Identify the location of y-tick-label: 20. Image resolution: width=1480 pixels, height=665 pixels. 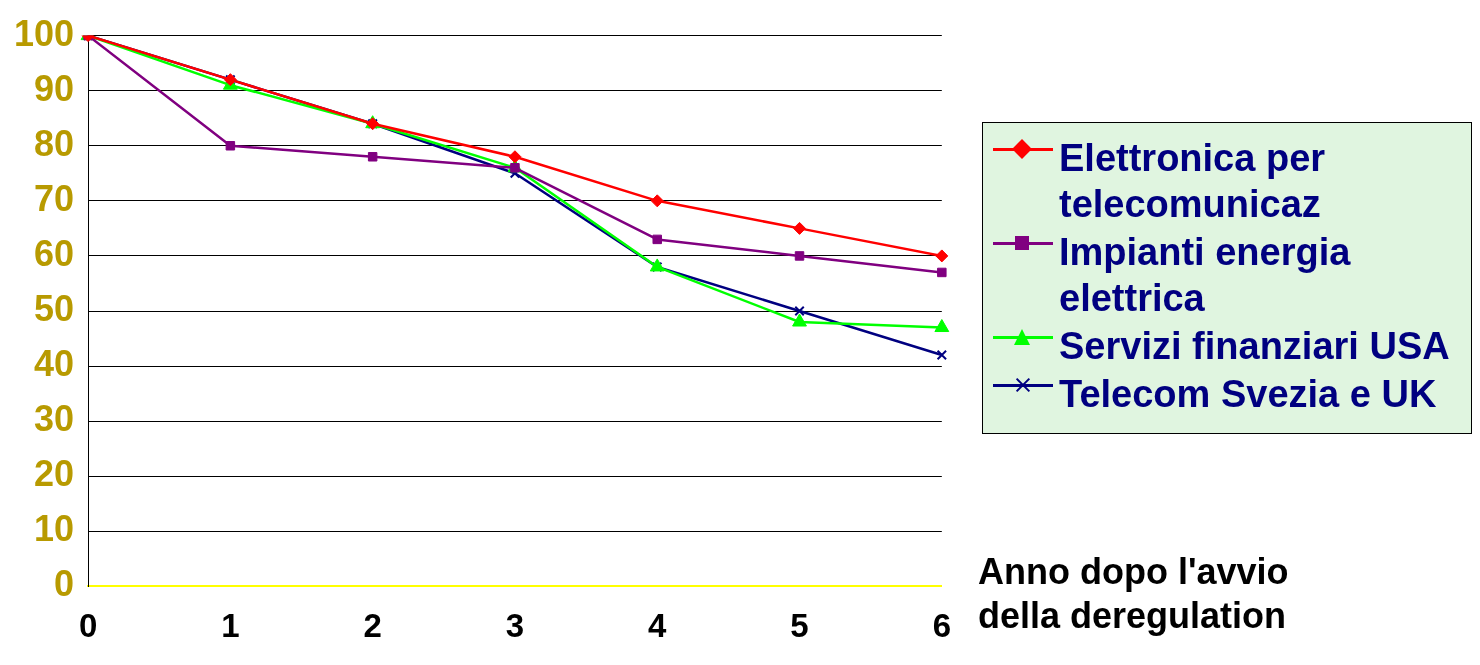
(54, 474).